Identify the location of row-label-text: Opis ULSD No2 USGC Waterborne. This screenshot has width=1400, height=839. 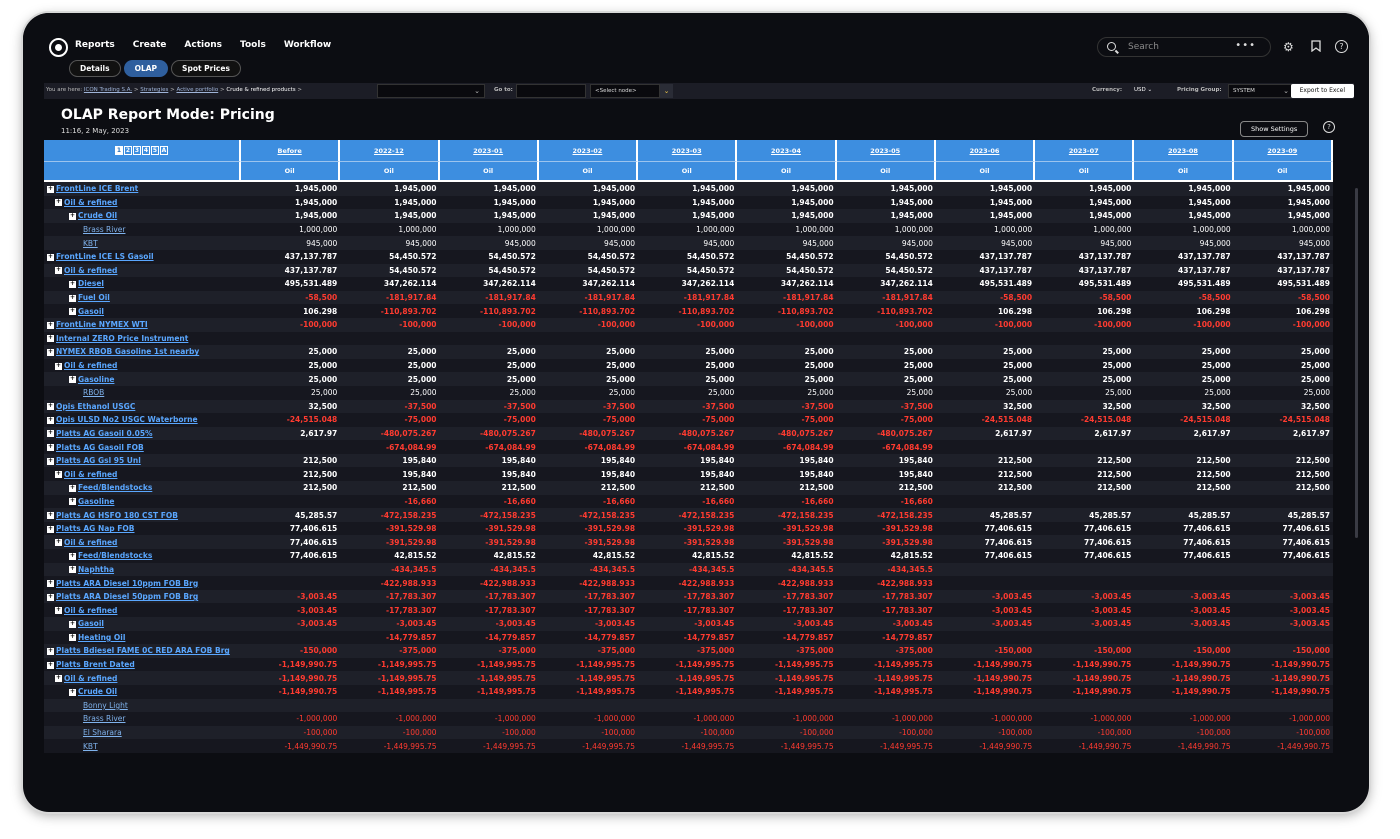
(127, 420).